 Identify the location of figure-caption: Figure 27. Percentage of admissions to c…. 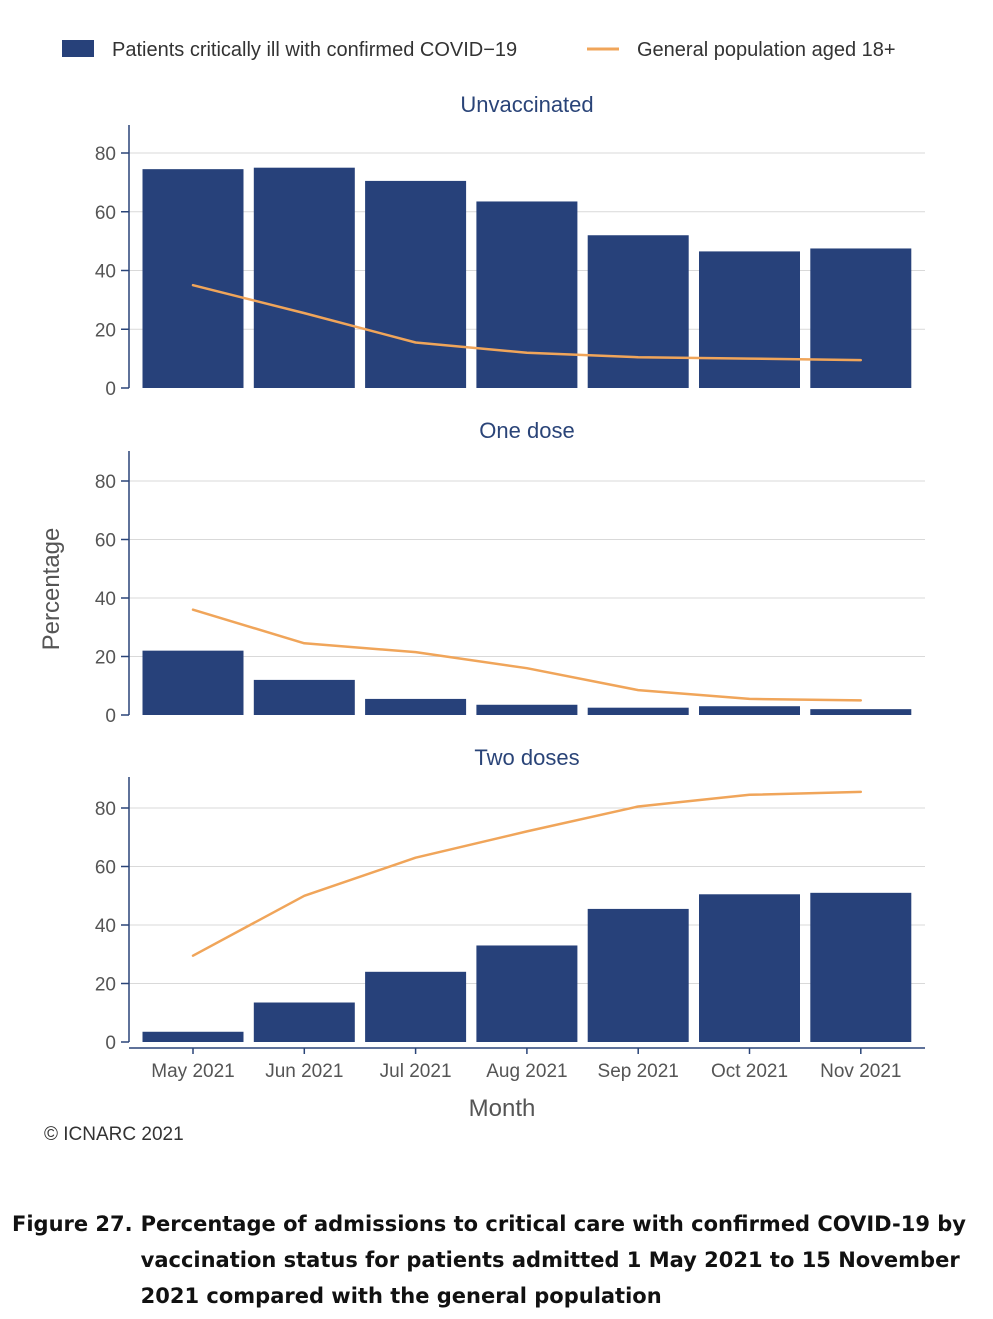
(493, 1260).